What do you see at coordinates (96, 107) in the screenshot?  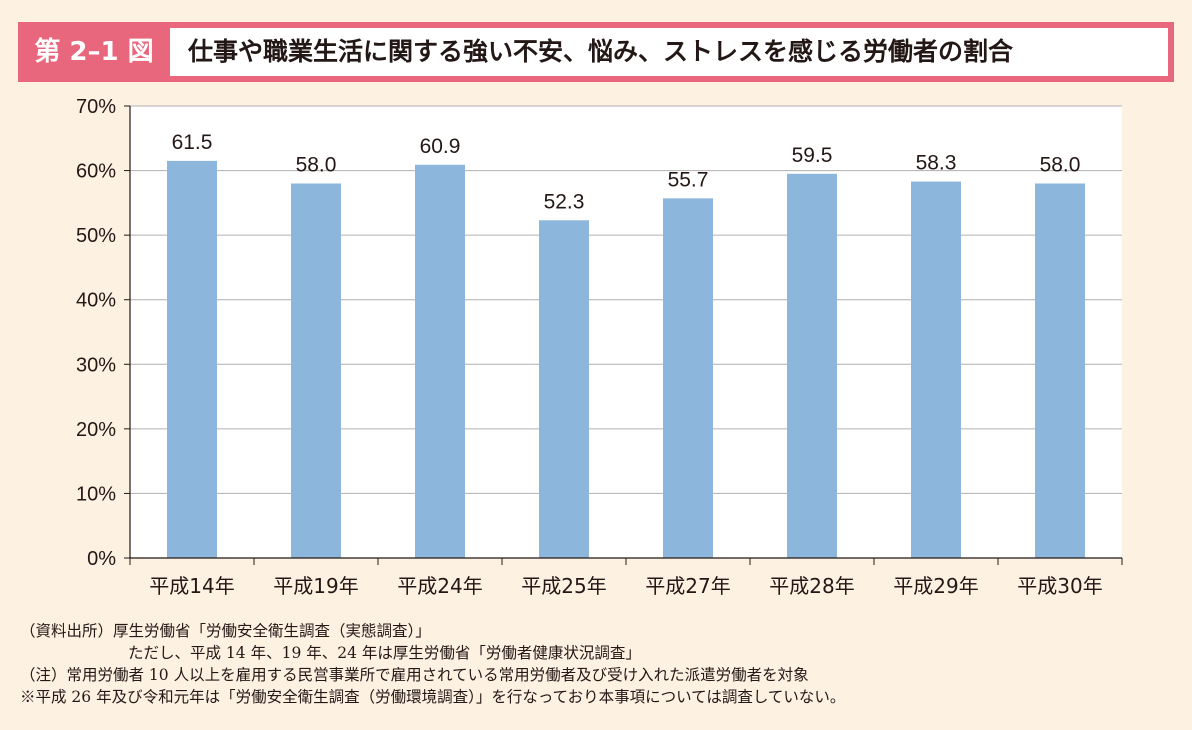 I see `y-tick-label: 70%` at bounding box center [96, 107].